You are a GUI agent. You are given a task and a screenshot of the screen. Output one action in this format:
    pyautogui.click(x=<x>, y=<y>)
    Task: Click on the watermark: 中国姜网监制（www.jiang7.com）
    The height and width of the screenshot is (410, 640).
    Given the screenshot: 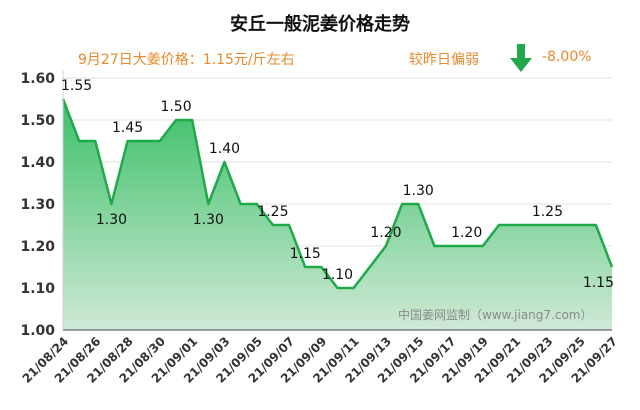 What is the action you would take?
    pyautogui.click(x=495, y=315)
    